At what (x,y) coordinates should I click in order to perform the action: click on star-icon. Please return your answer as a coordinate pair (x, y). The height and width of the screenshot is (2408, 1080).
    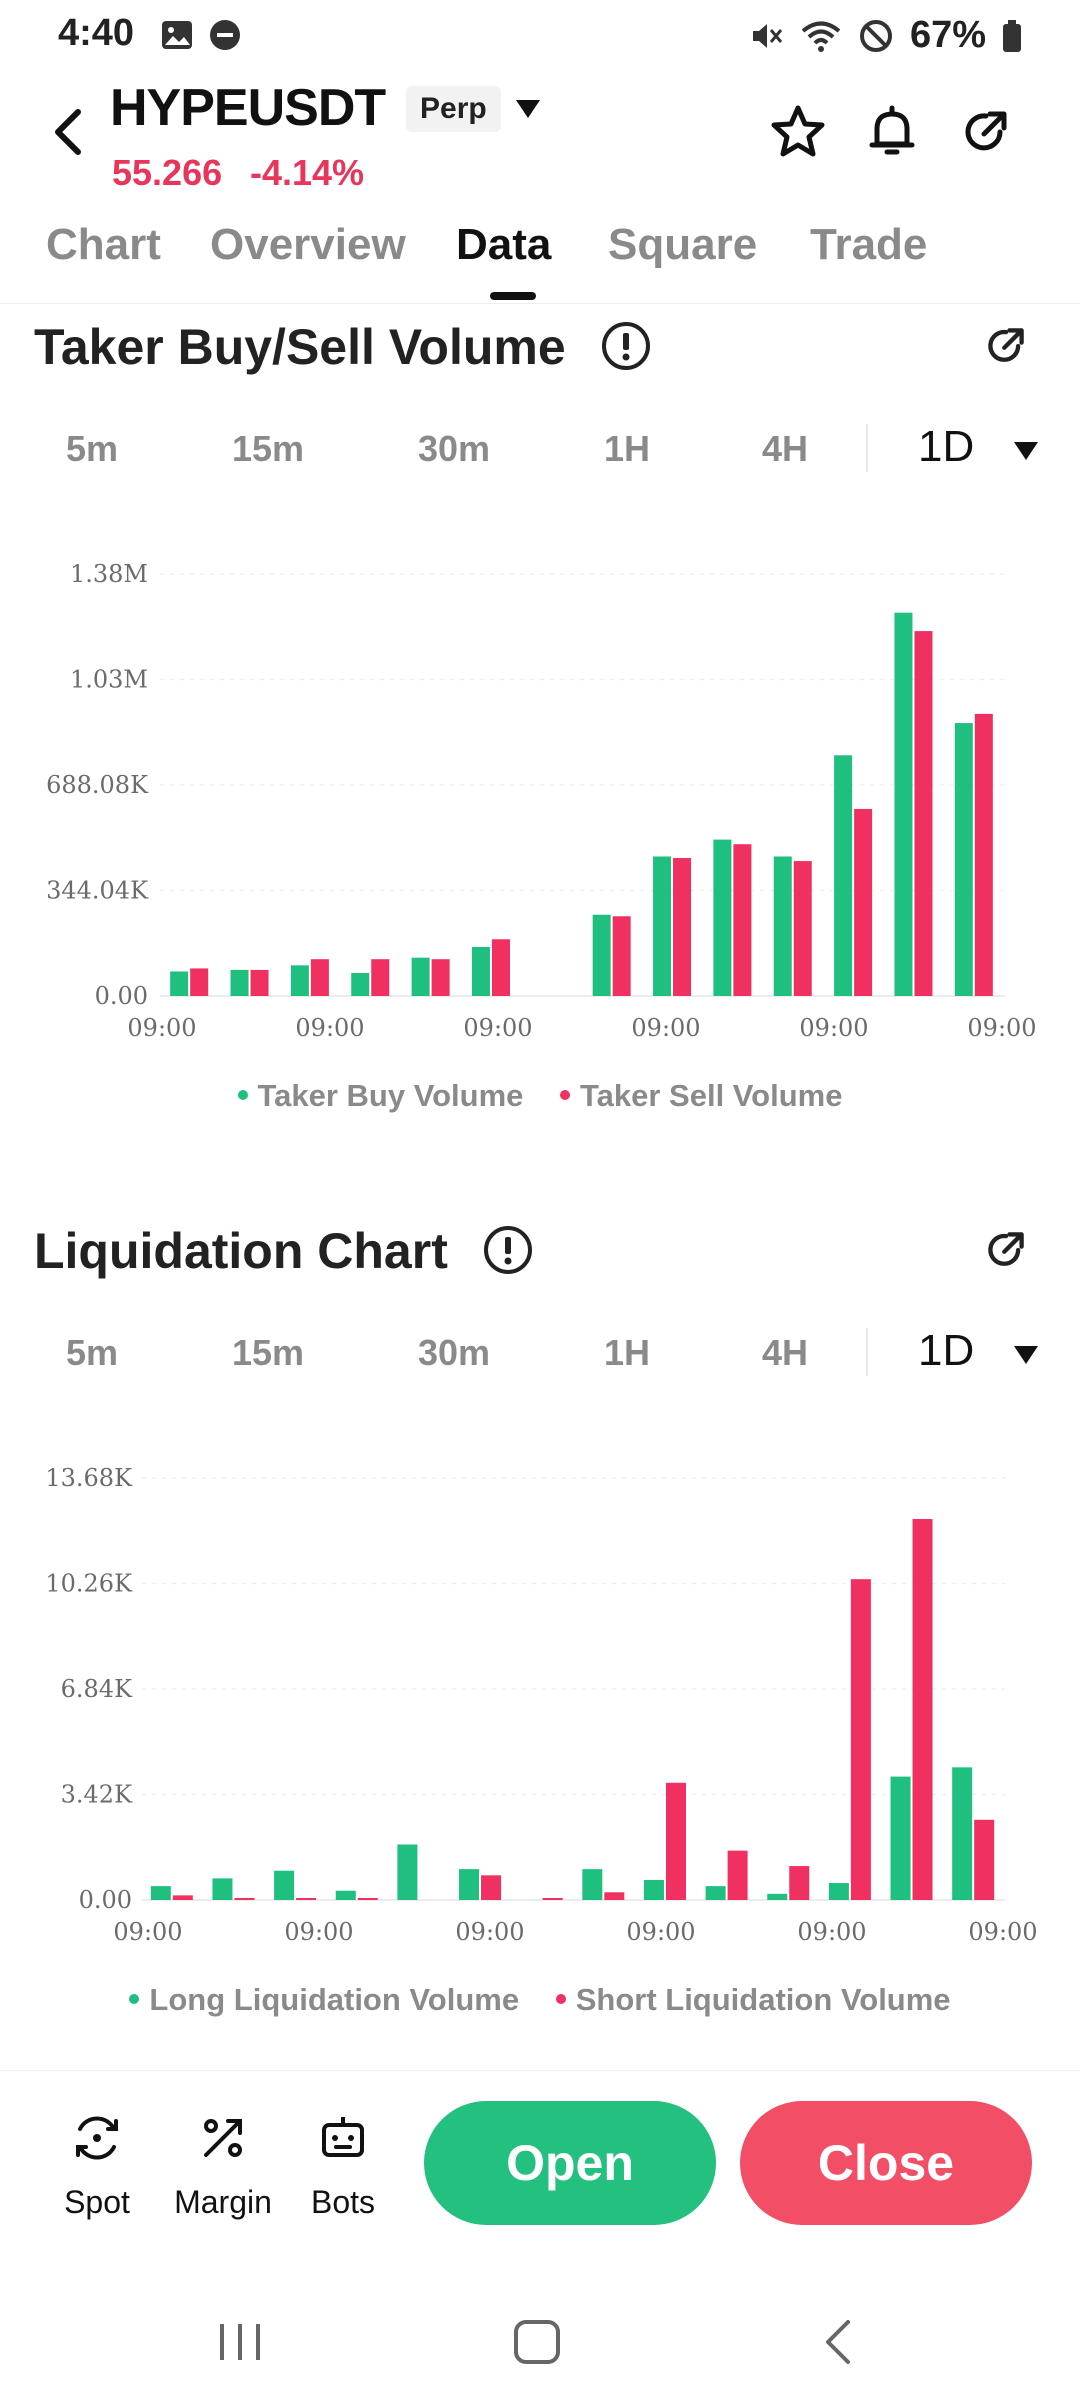
    Looking at the image, I should click on (798, 132).